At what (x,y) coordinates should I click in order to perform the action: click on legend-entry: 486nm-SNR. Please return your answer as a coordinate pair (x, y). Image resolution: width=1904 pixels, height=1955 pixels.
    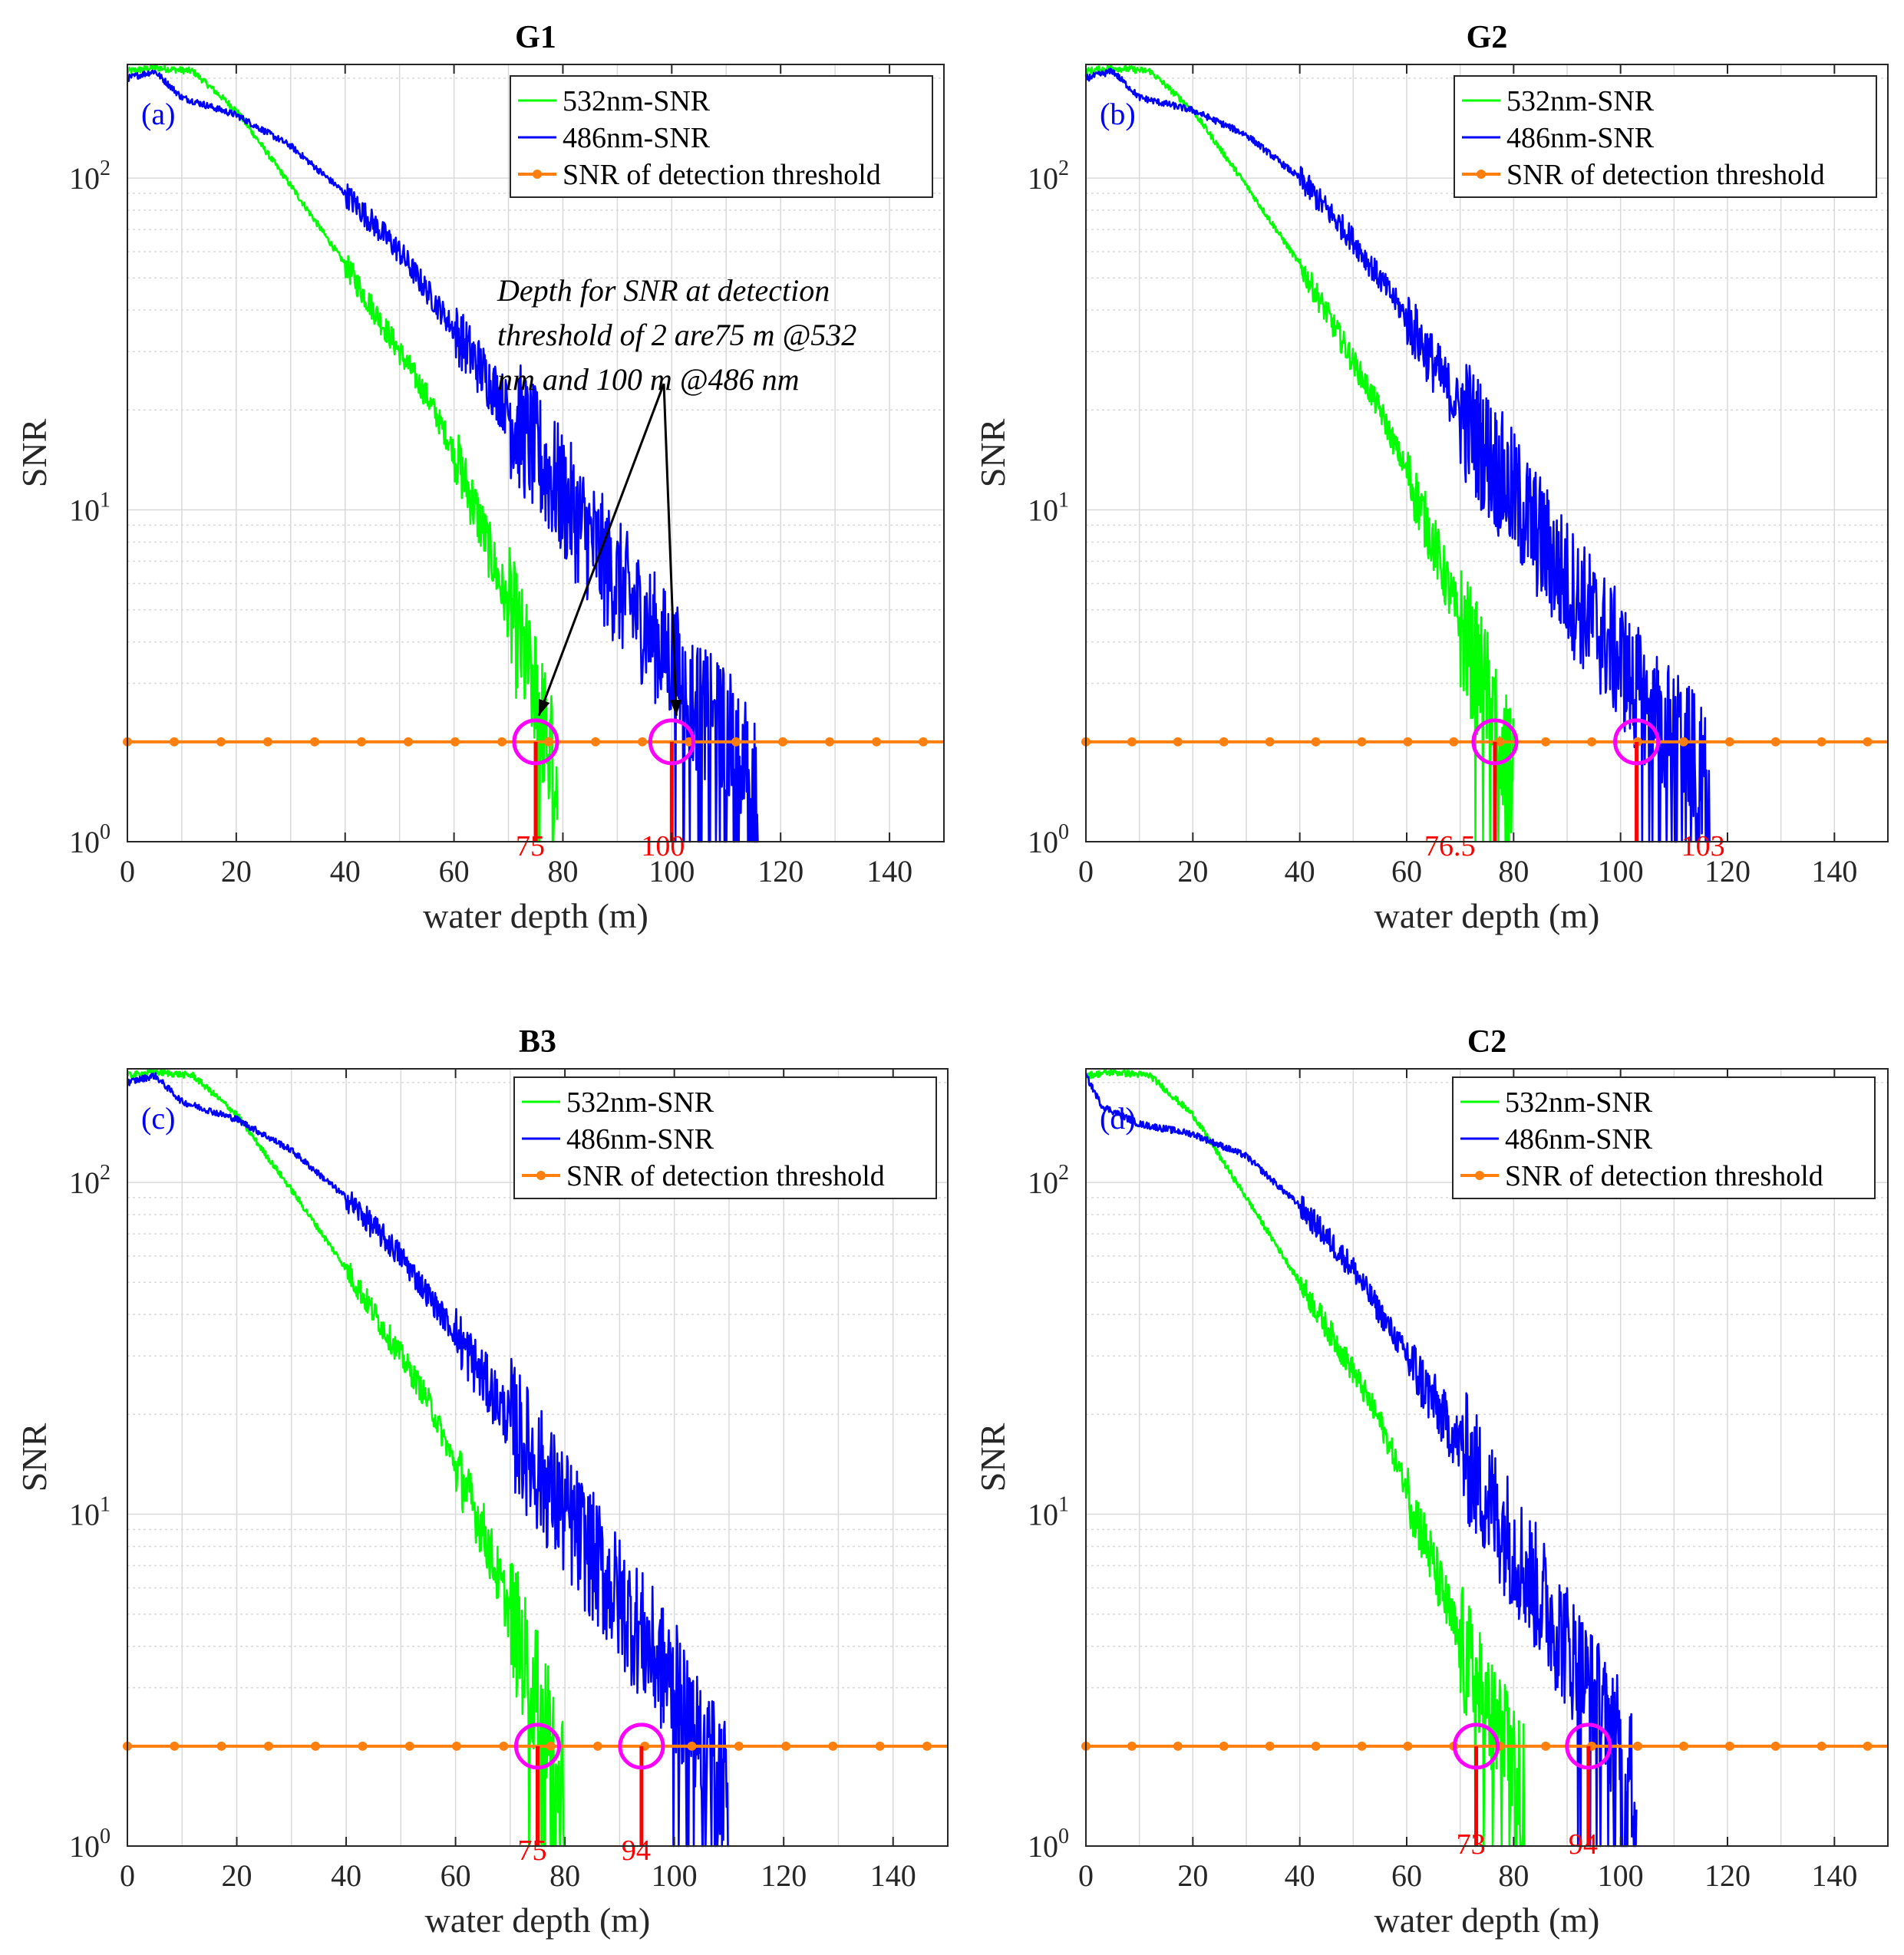
    Looking at the image, I should click on (640, 1139).